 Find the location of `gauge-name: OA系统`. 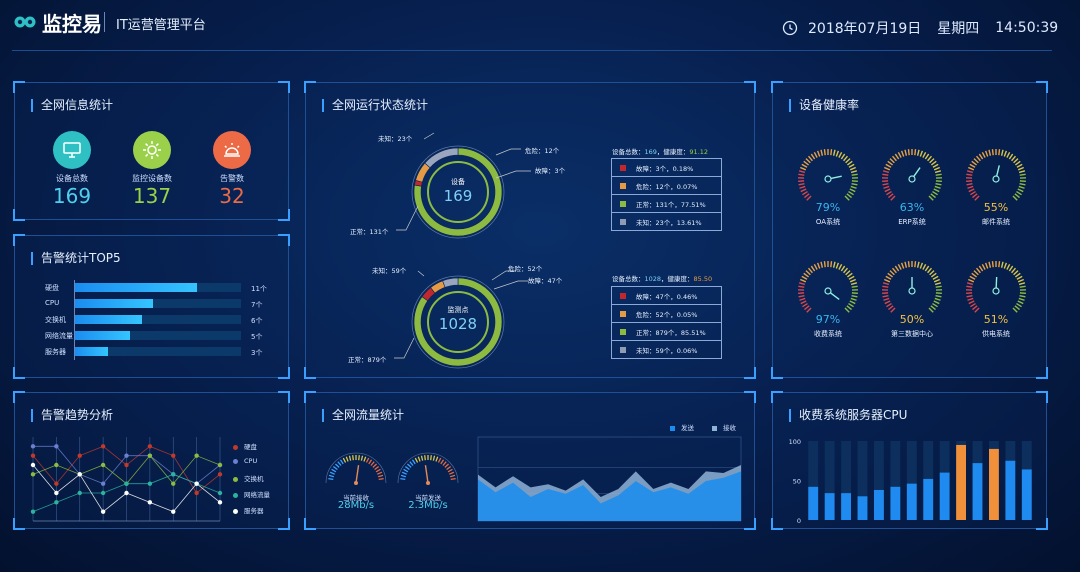

gauge-name: OA系统 is located at coordinates (828, 222).